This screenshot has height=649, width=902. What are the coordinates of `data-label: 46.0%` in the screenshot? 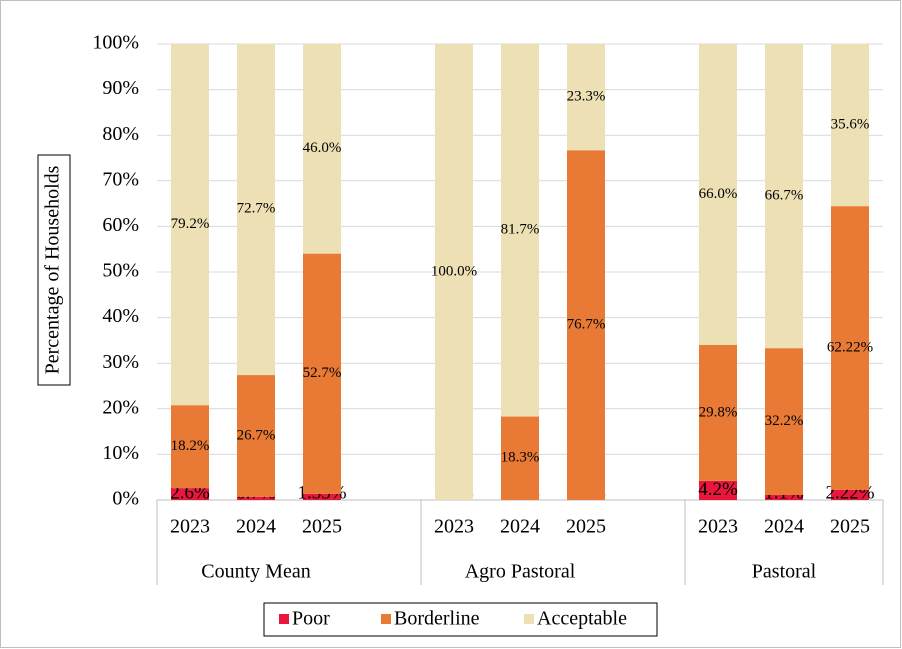 It's located at (322, 148).